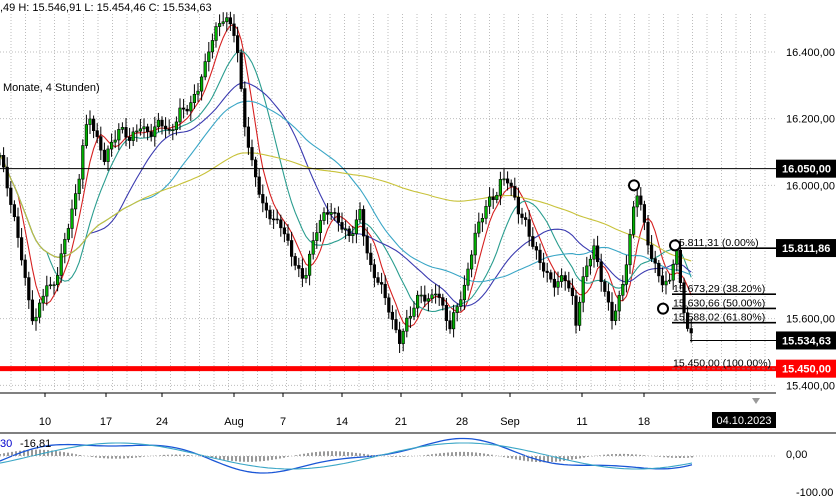  I want to click on period-label: Monate, 4 Stunden), so click(51, 88).